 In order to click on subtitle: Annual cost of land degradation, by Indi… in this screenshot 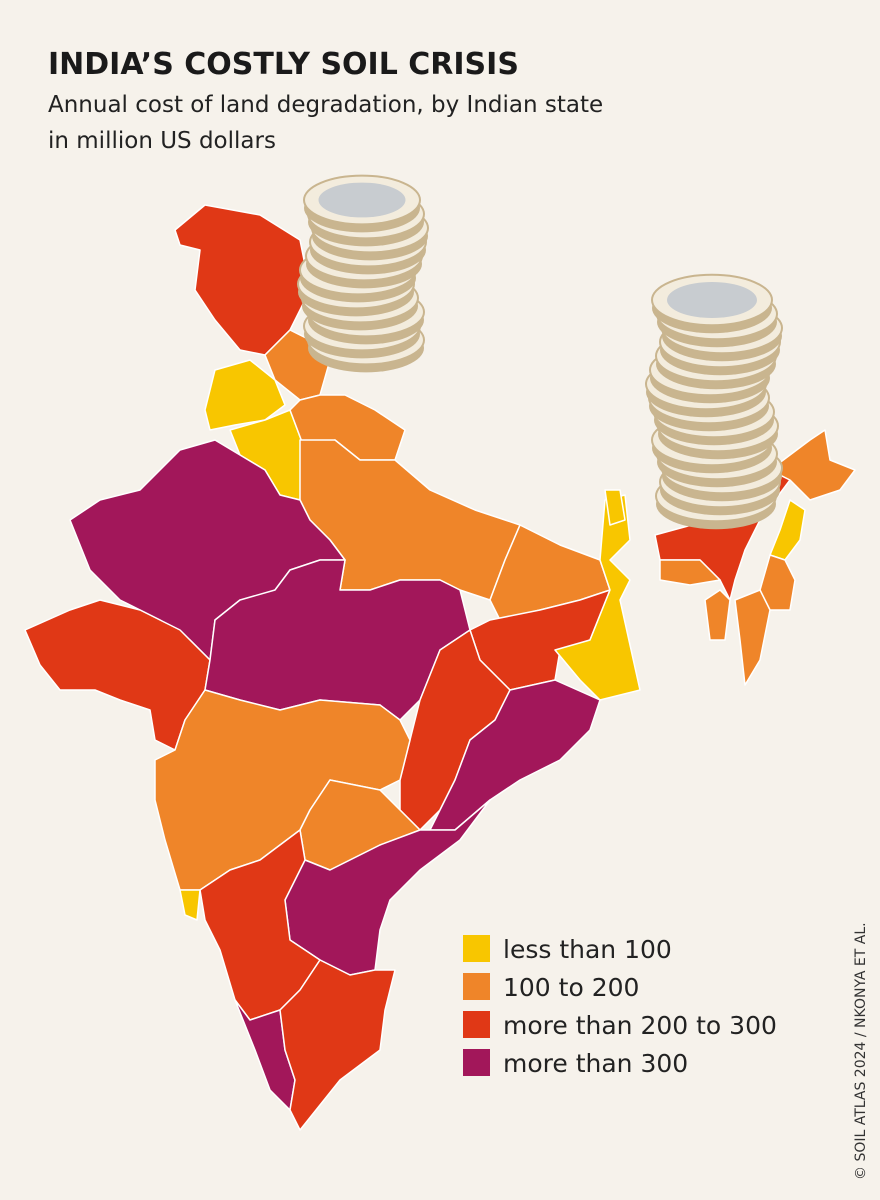, I will do `click(325, 105)`.